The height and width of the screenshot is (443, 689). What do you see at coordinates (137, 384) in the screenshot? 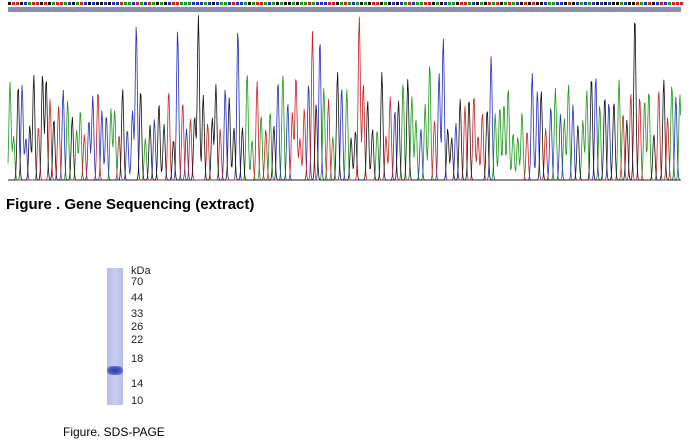
I see `marker-label: 14` at bounding box center [137, 384].